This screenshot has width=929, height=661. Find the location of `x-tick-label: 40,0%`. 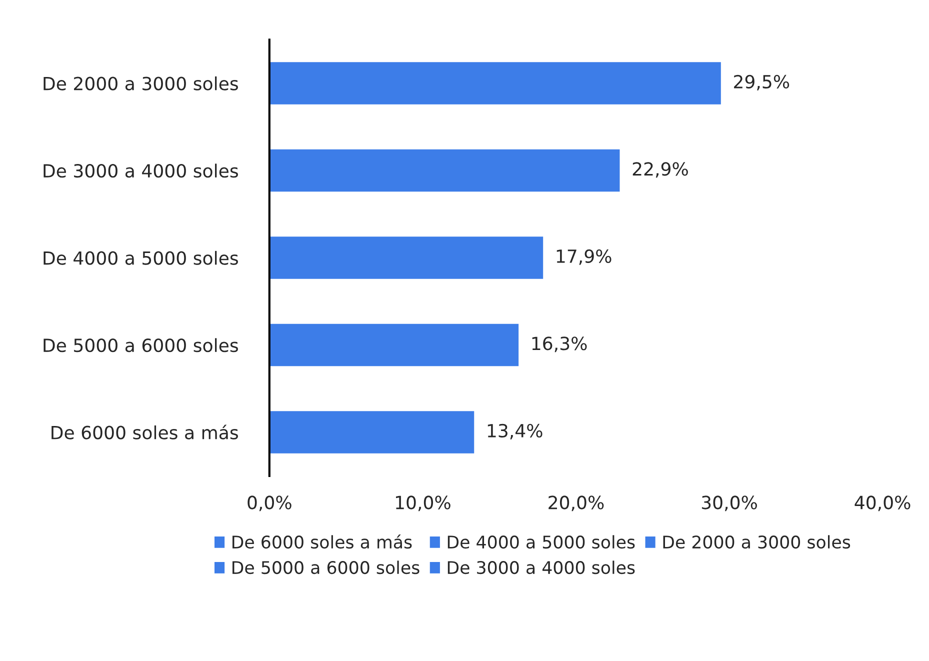

x-tick-label: 40,0% is located at coordinates (882, 504).